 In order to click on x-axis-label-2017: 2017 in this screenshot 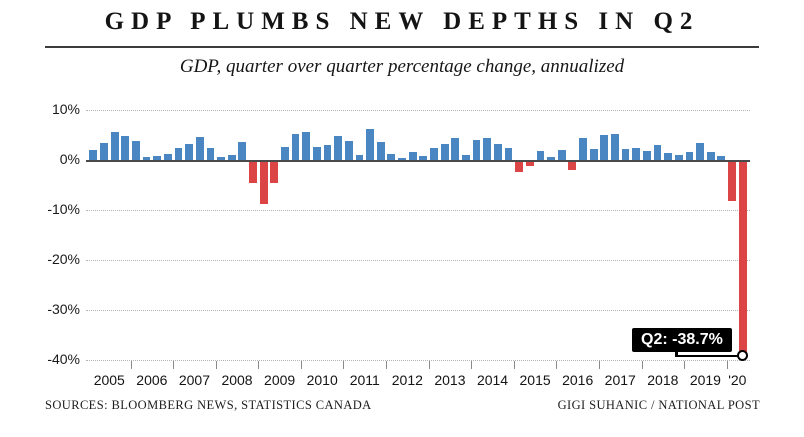, I will do `click(620, 380)`.